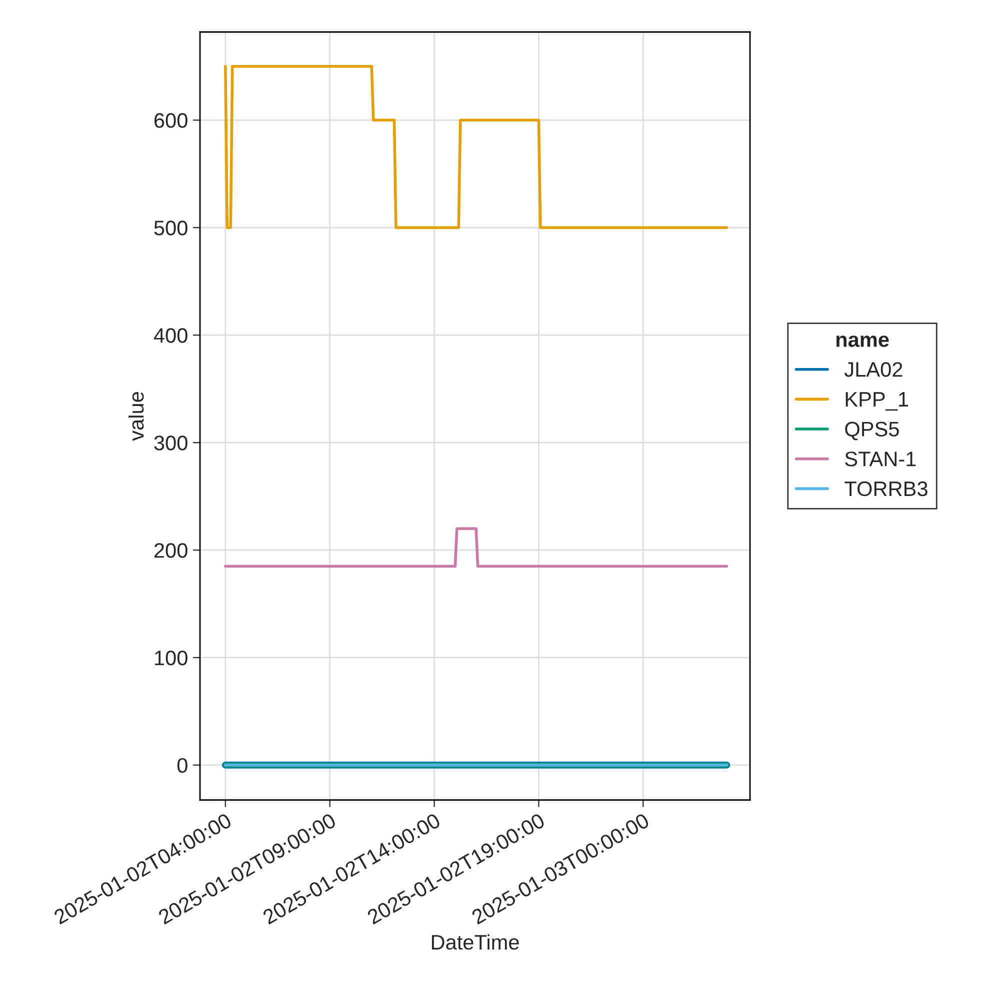 The width and height of the screenshot is (1000, 1000). Describe the element at coordinates (475, 942) in the screenshot. I see `x-axis-title: DateTime` at that location.